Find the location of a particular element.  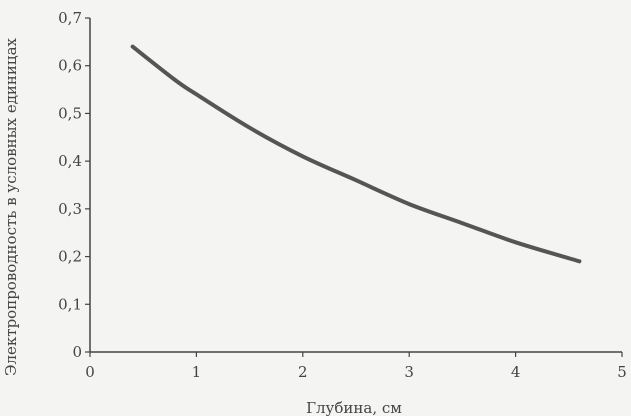

y-tick-label: 0,7 is located at coordinates (70, 18).